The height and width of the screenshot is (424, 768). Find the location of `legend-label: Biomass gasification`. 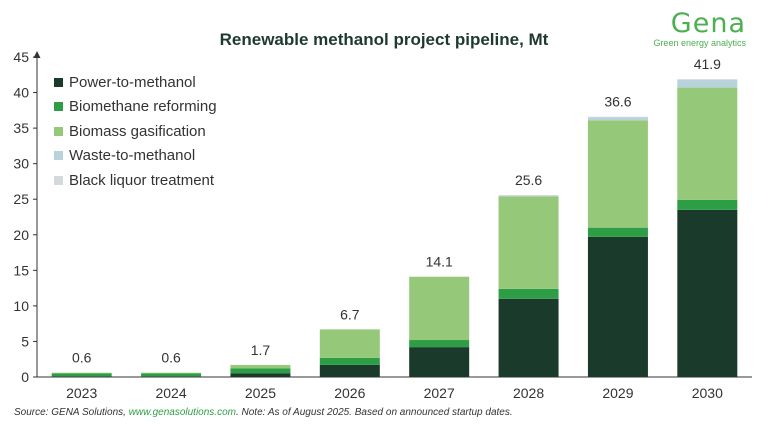

legend-label: Biomass gasification is located at coordinates (137, 131).